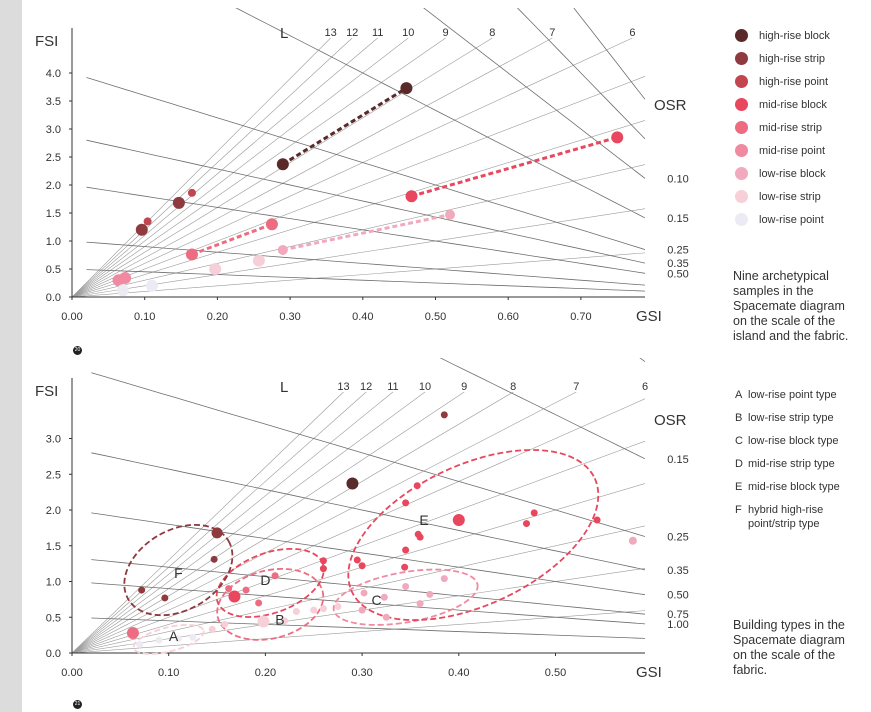 Image resolution: width=871 pixels, height=712 pixels. What do you see at coordinates (77, 704) in the screenshot?
I see `figure-number-icon-2: 21` at bounding box center [77, 704].